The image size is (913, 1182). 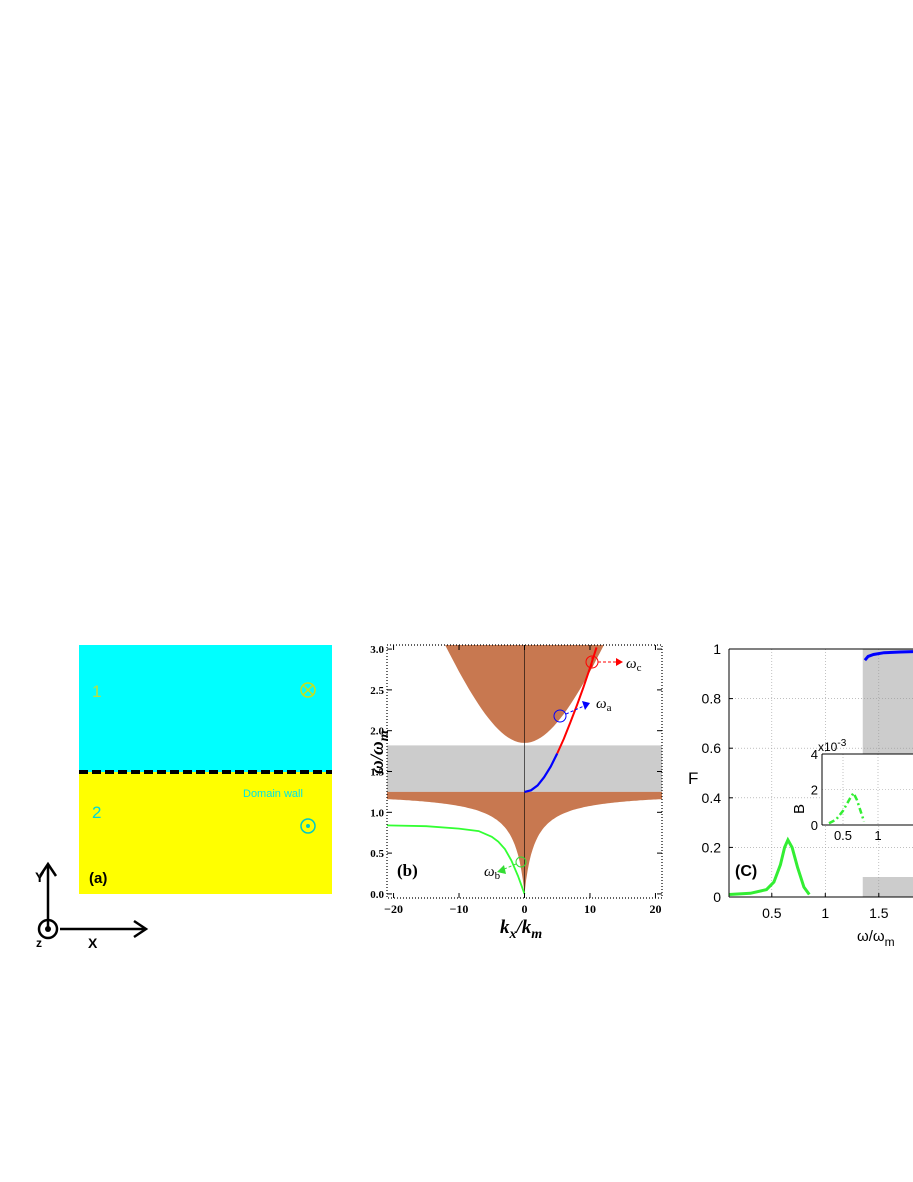 I want to click on inset-scale-exp: -3, so click(x=841, y=743).